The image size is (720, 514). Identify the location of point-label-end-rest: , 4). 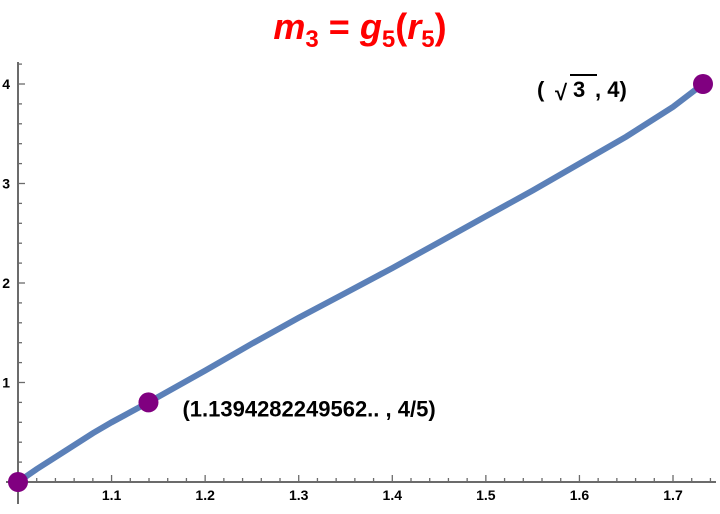
(611, 89).